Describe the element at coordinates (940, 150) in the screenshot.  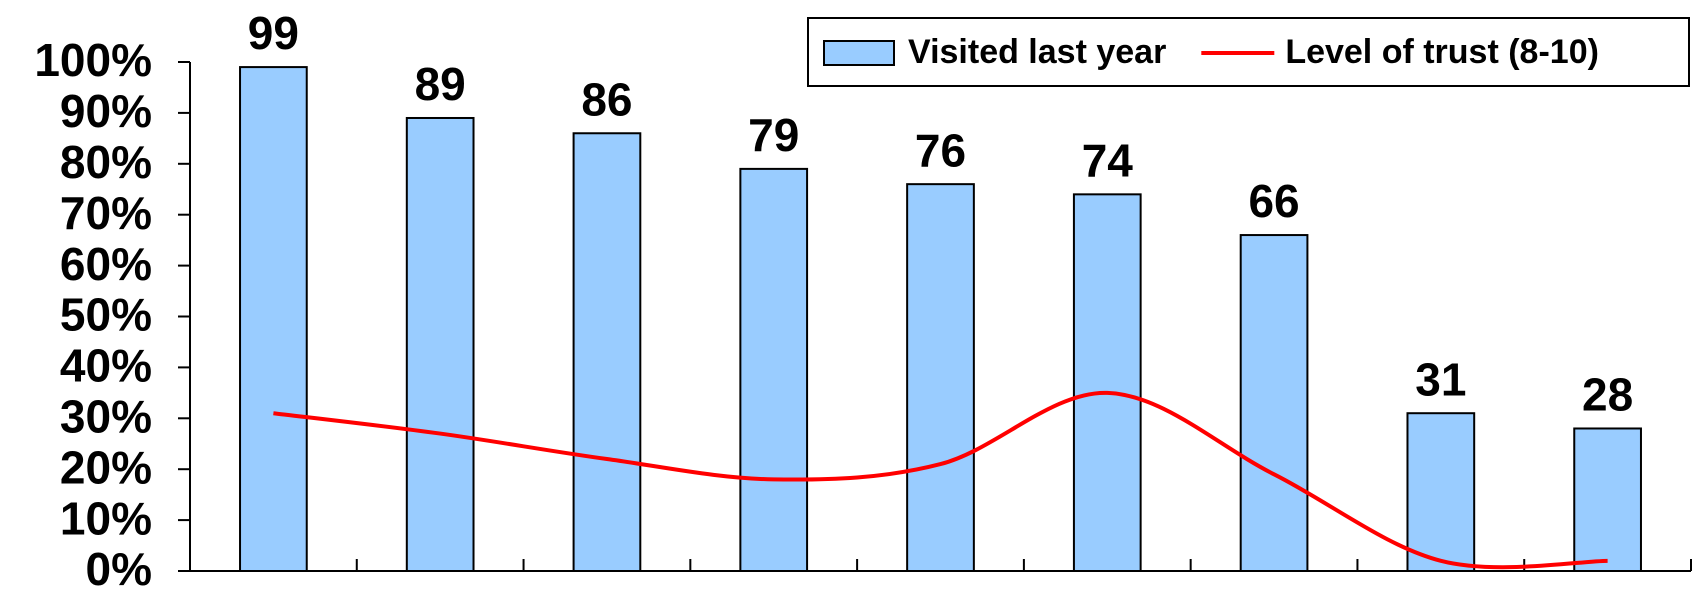
I see `value-label: 76` at that location.